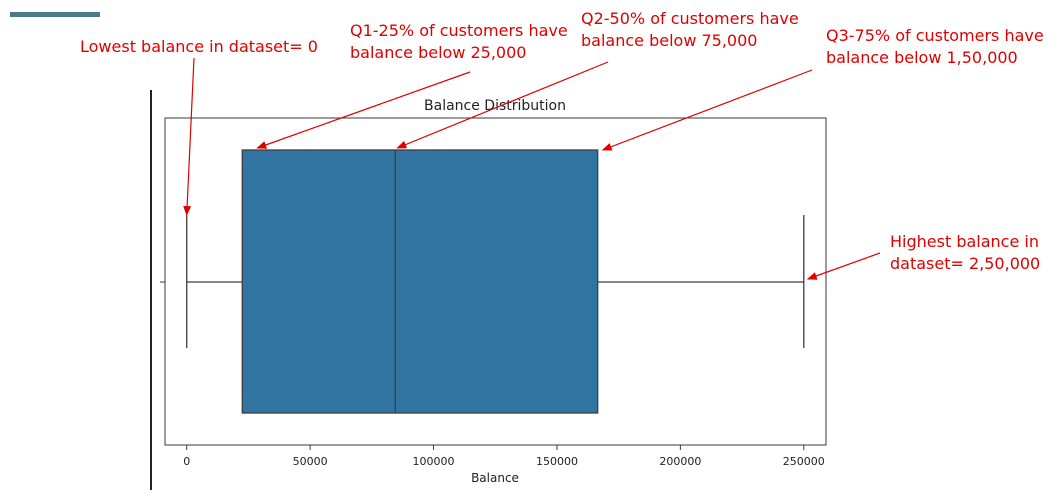 The image size is (1060, 501). I want to click on annotation-min-line1: Lowest balance in dataset= 0, so click(199, 46).